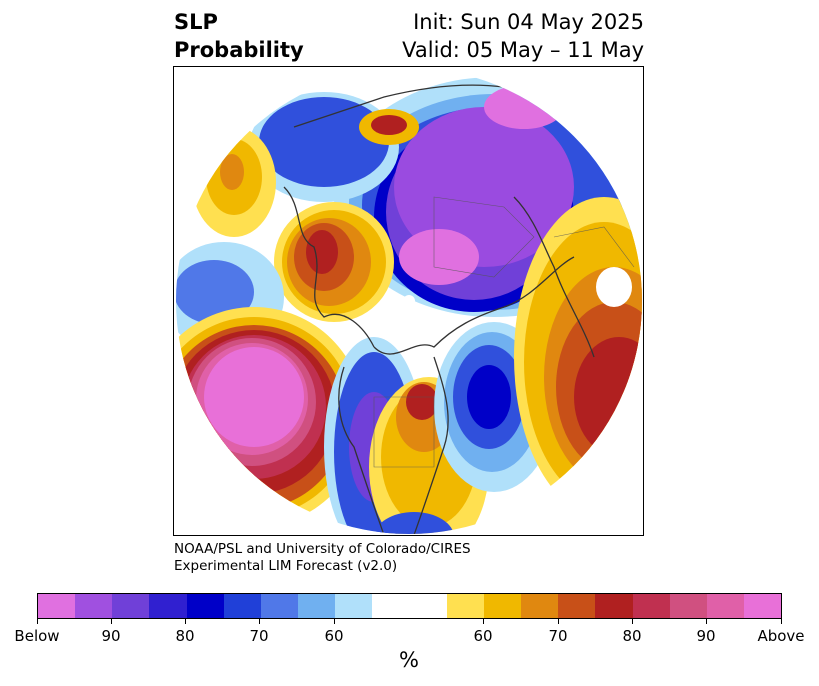 The width and height of the screenshot is (819, 686). What do you see at coordinates (234, 182) in the screenshot?
I see `region-above-atlantic` at bounding box center [234, 182].